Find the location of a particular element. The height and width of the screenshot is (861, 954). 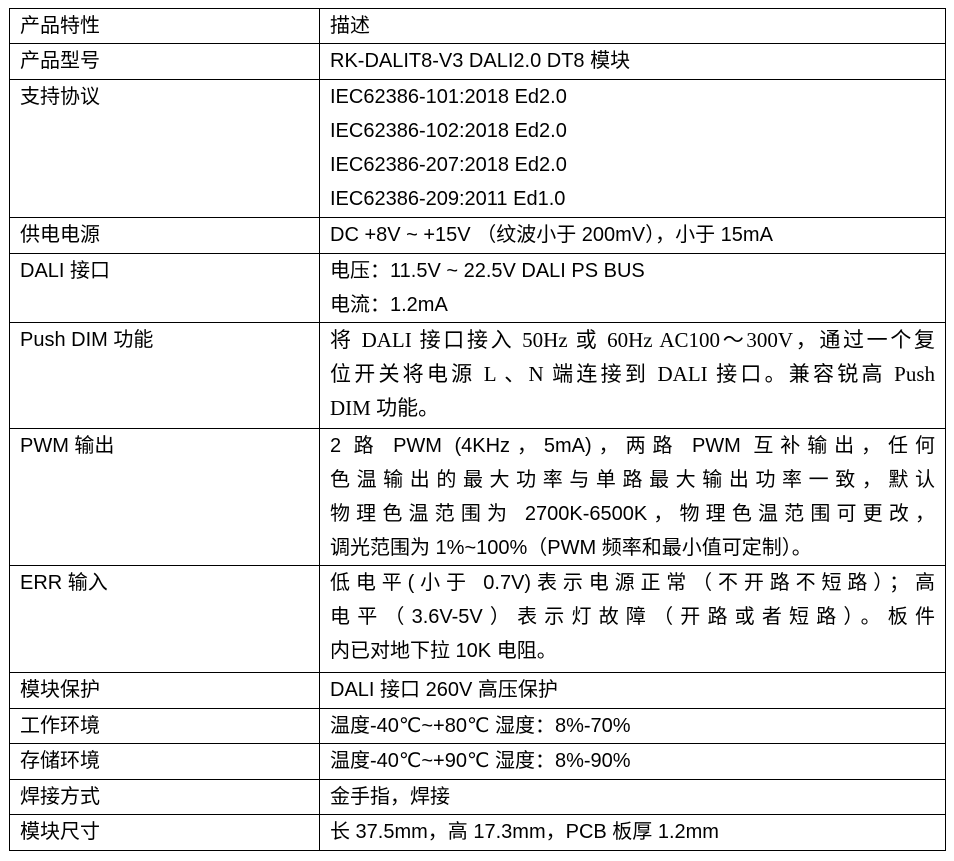

description-line: IEC62386-207:2018 Ed2.0 is located at coordinates (448, 165).